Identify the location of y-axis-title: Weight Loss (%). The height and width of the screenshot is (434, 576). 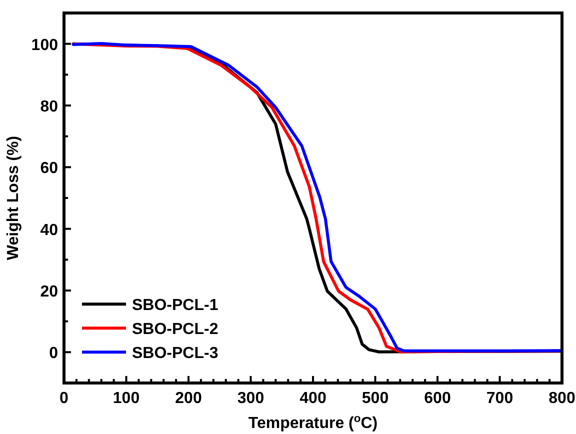
(13, 198).